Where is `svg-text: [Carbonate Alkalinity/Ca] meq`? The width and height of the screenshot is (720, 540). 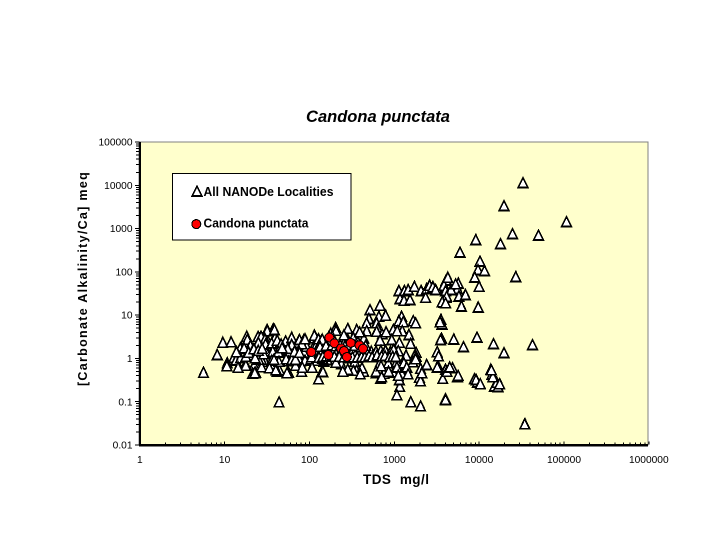 svg-text: [Carbonate Alkalinity/Ca] meq is located at coordinates (83, 278).